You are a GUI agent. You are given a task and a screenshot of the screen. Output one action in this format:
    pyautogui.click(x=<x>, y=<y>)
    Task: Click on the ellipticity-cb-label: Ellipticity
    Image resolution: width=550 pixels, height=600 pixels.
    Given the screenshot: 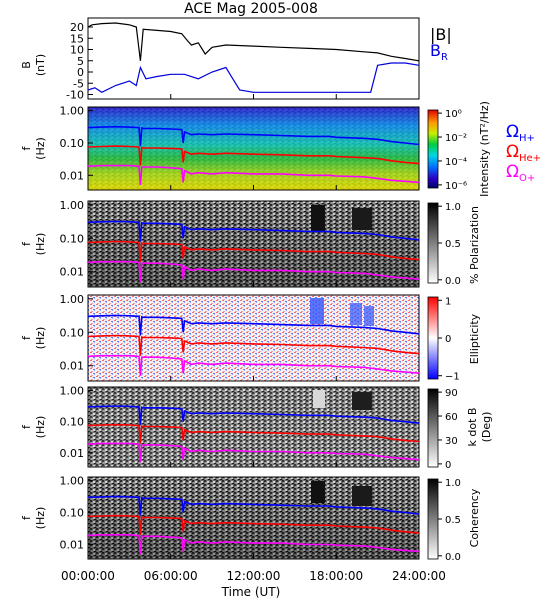 What is the action you would take?
    pyautogui.click(x=474, y=338)
    